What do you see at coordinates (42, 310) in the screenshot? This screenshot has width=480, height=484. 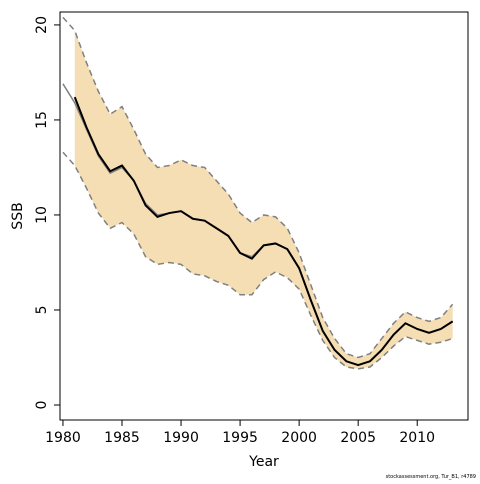 I see `y-tick-label: 5` at bounding box center [42, 310].